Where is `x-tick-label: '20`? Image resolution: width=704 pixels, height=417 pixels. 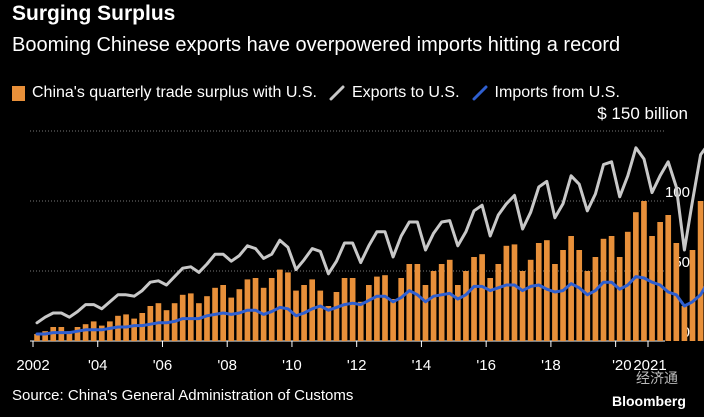
x-tick-label: '20 is located at coordinates (622, 365).